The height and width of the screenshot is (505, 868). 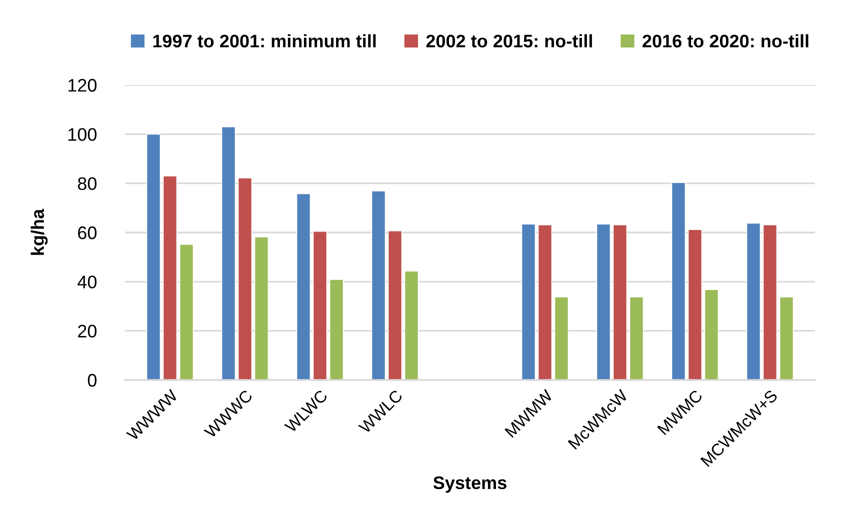 What do you see at coordinates (82, 134) in the screenshot?
I see `y-tick-label: 100` at bounding box center [82, 134].